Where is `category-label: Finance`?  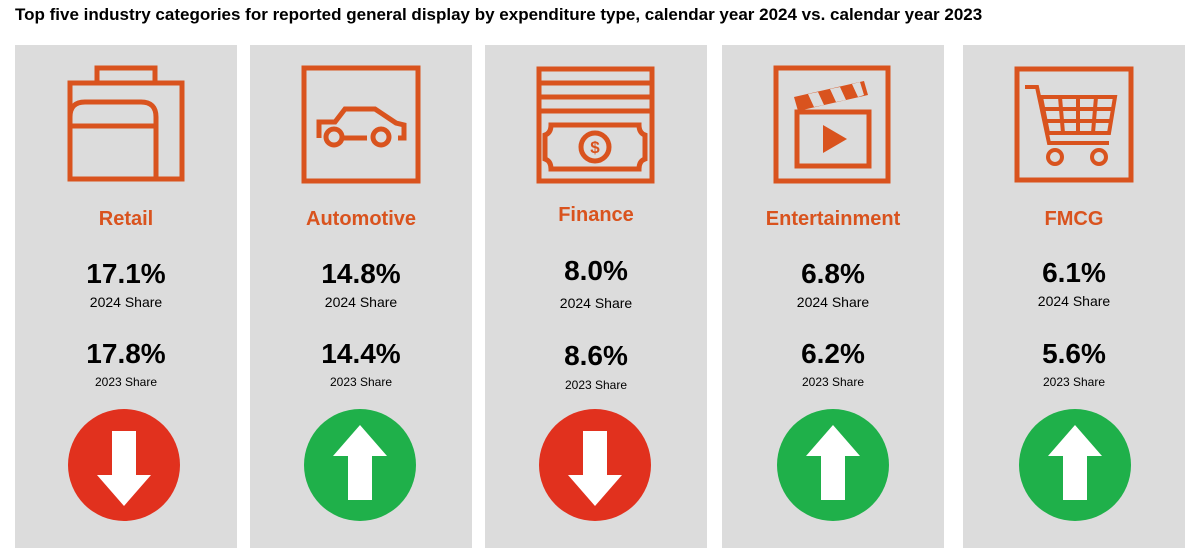 category-label: Finance is located at coordinates (596, 215).